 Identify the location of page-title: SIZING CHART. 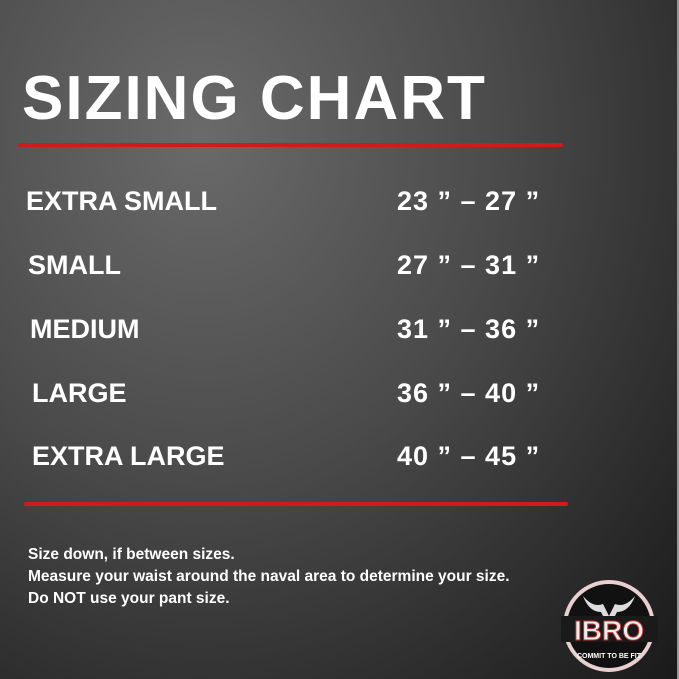
(254, 98).